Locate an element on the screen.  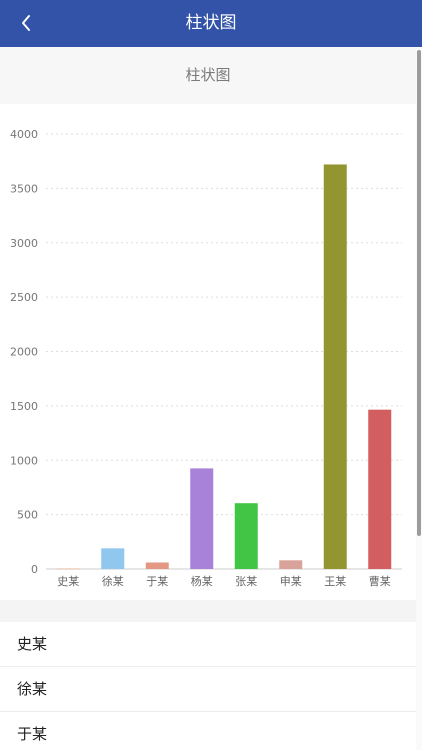
y-tick-label: 3000 is located at coordinates (24, 243).